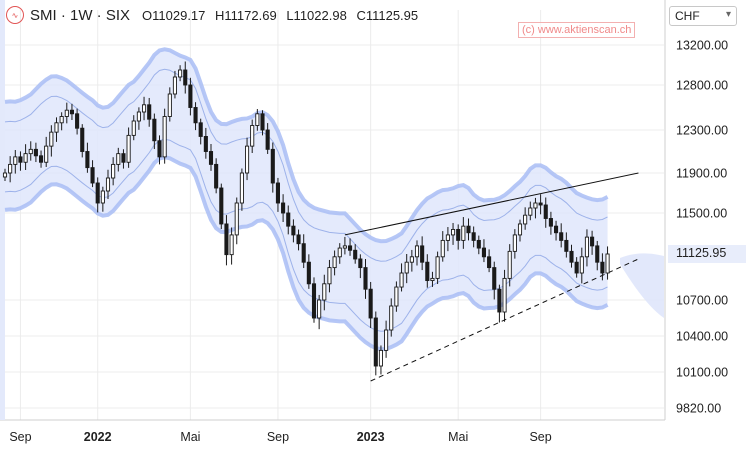 The image size is (746, 449). I want to click on y-tick-label: 12800.00, so click(702, 86).